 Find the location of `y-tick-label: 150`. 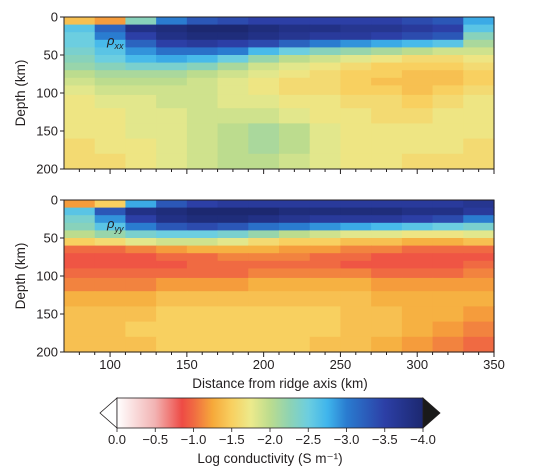

y-tick-label: 150 is located at coordinates (47, 314).